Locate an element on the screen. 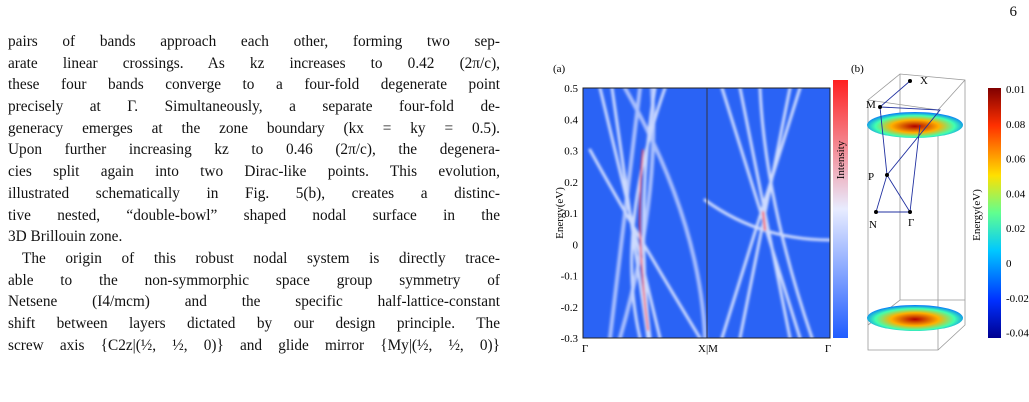  k-path is located at coordinates (908, 146).